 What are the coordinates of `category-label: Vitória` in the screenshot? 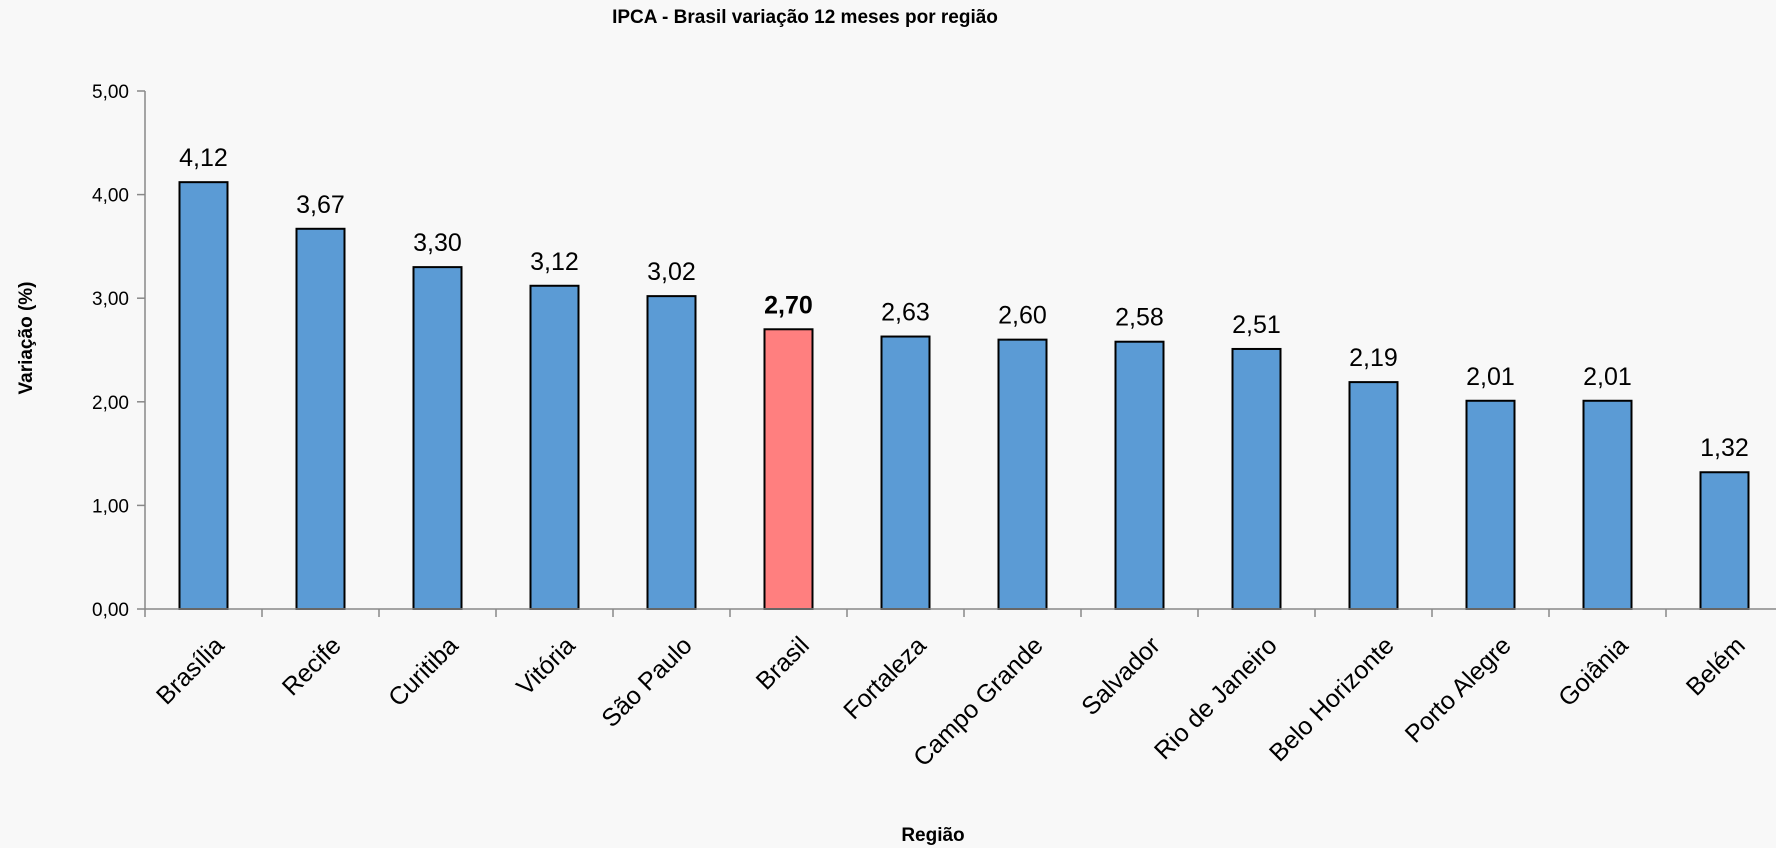 It's located at (546, 666).